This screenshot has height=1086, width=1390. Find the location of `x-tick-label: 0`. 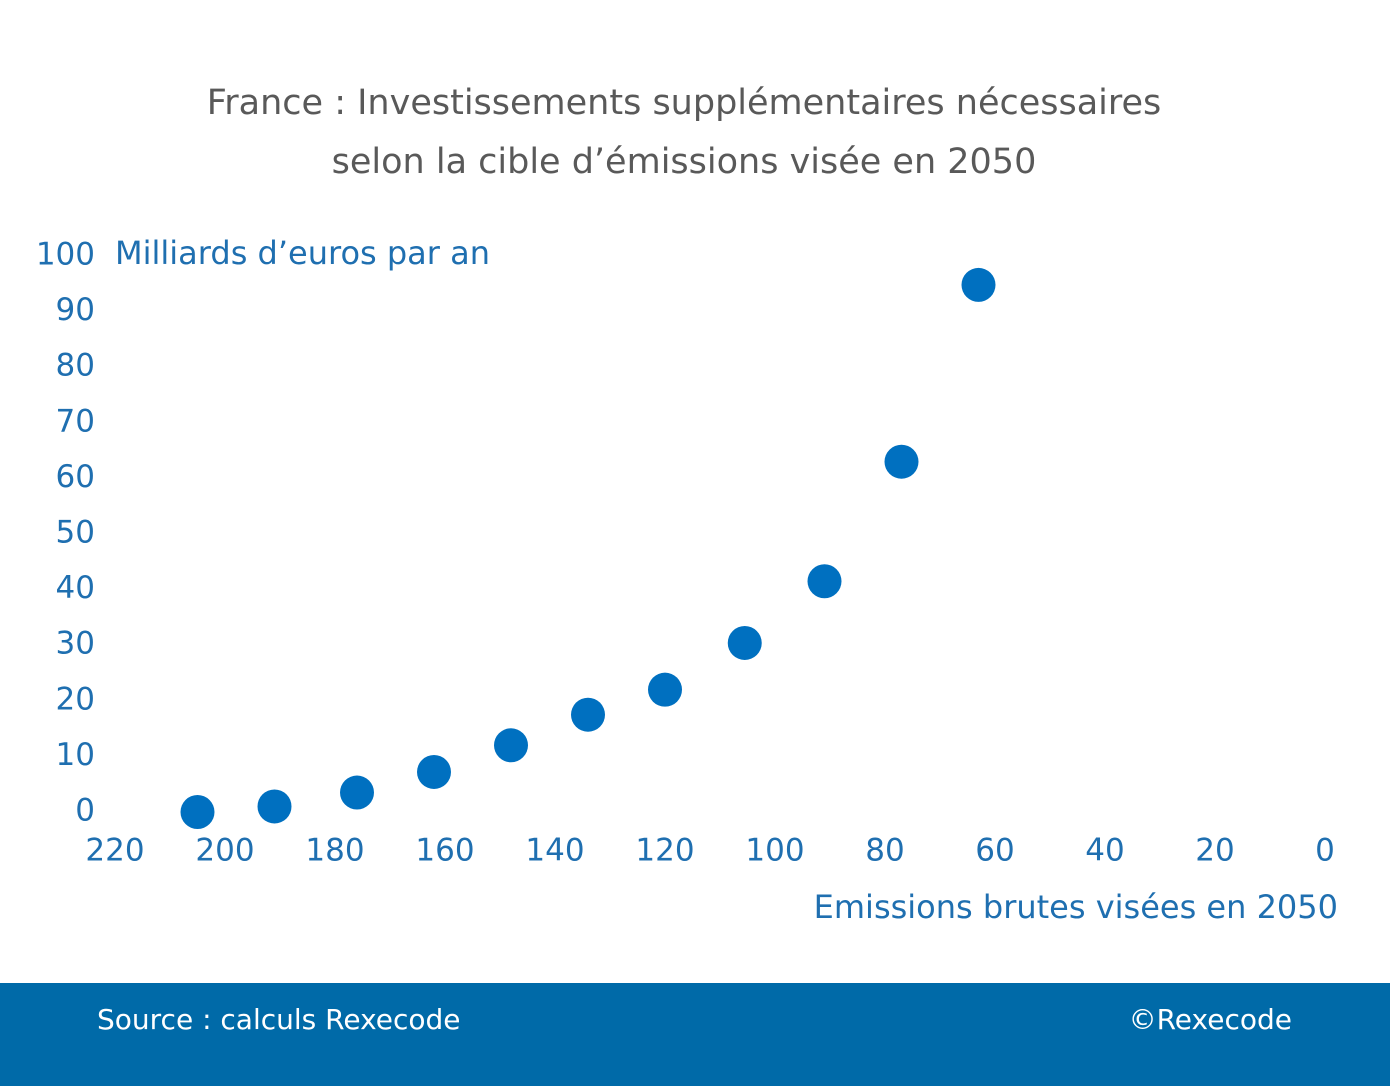

x-tick-label: 0 is located at coordinates (1325, 851).